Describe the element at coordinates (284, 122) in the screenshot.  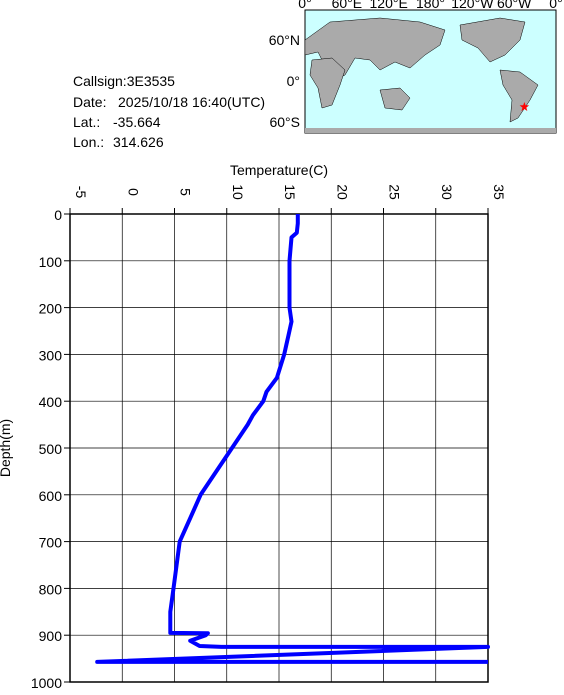
I see `map-lat-label: 60°S` at that location.